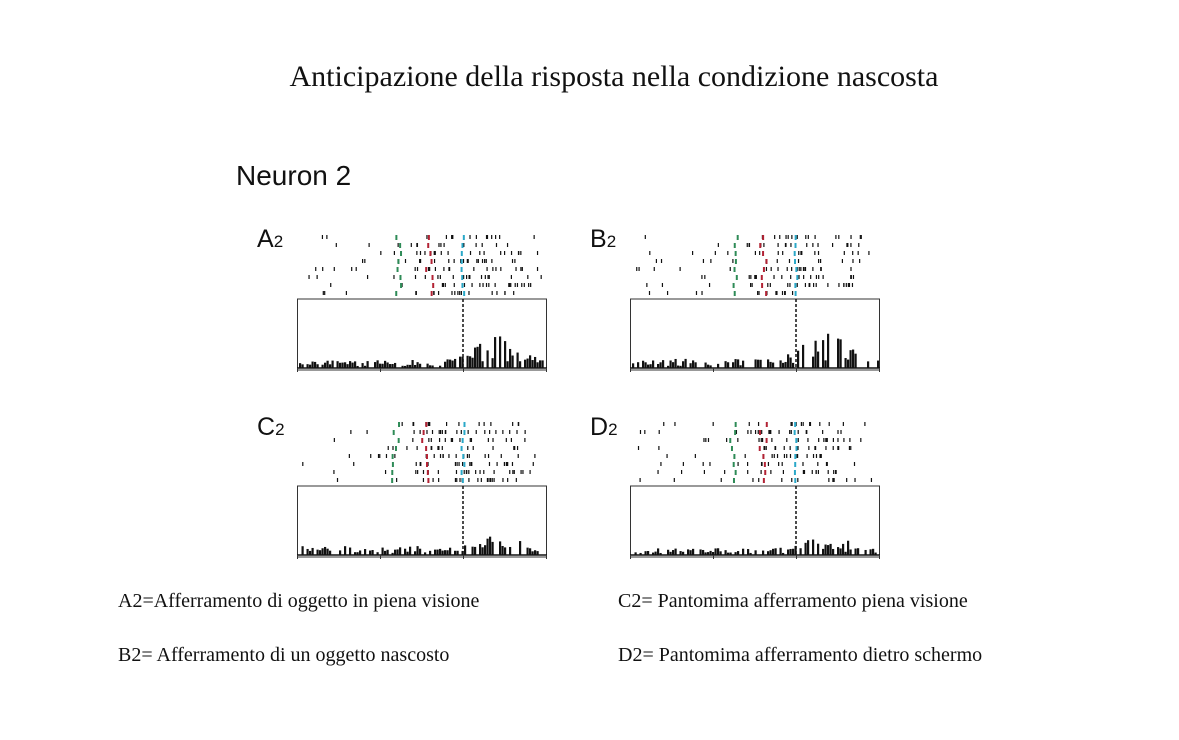 The image size is (1179, 740). I want to click on panel-a-subscript: 2, so click(278, 241).